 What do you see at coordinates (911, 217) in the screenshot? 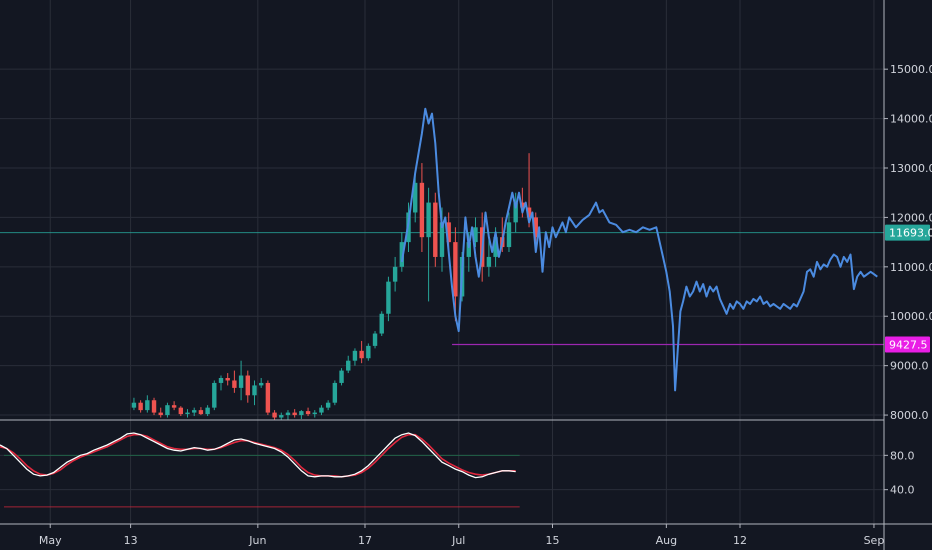
I see `price-axis-tick-label: 12000.0` at bounding box center [911, 217].